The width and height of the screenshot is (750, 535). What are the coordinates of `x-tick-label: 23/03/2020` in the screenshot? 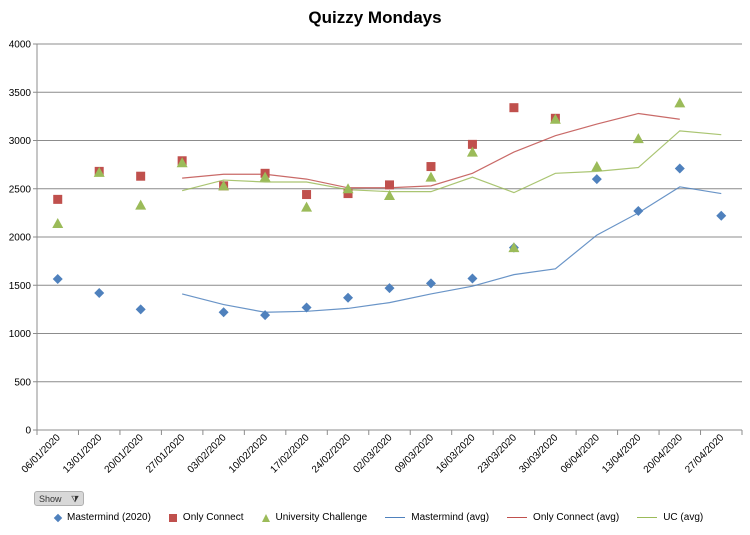 It's located at (497, 453).